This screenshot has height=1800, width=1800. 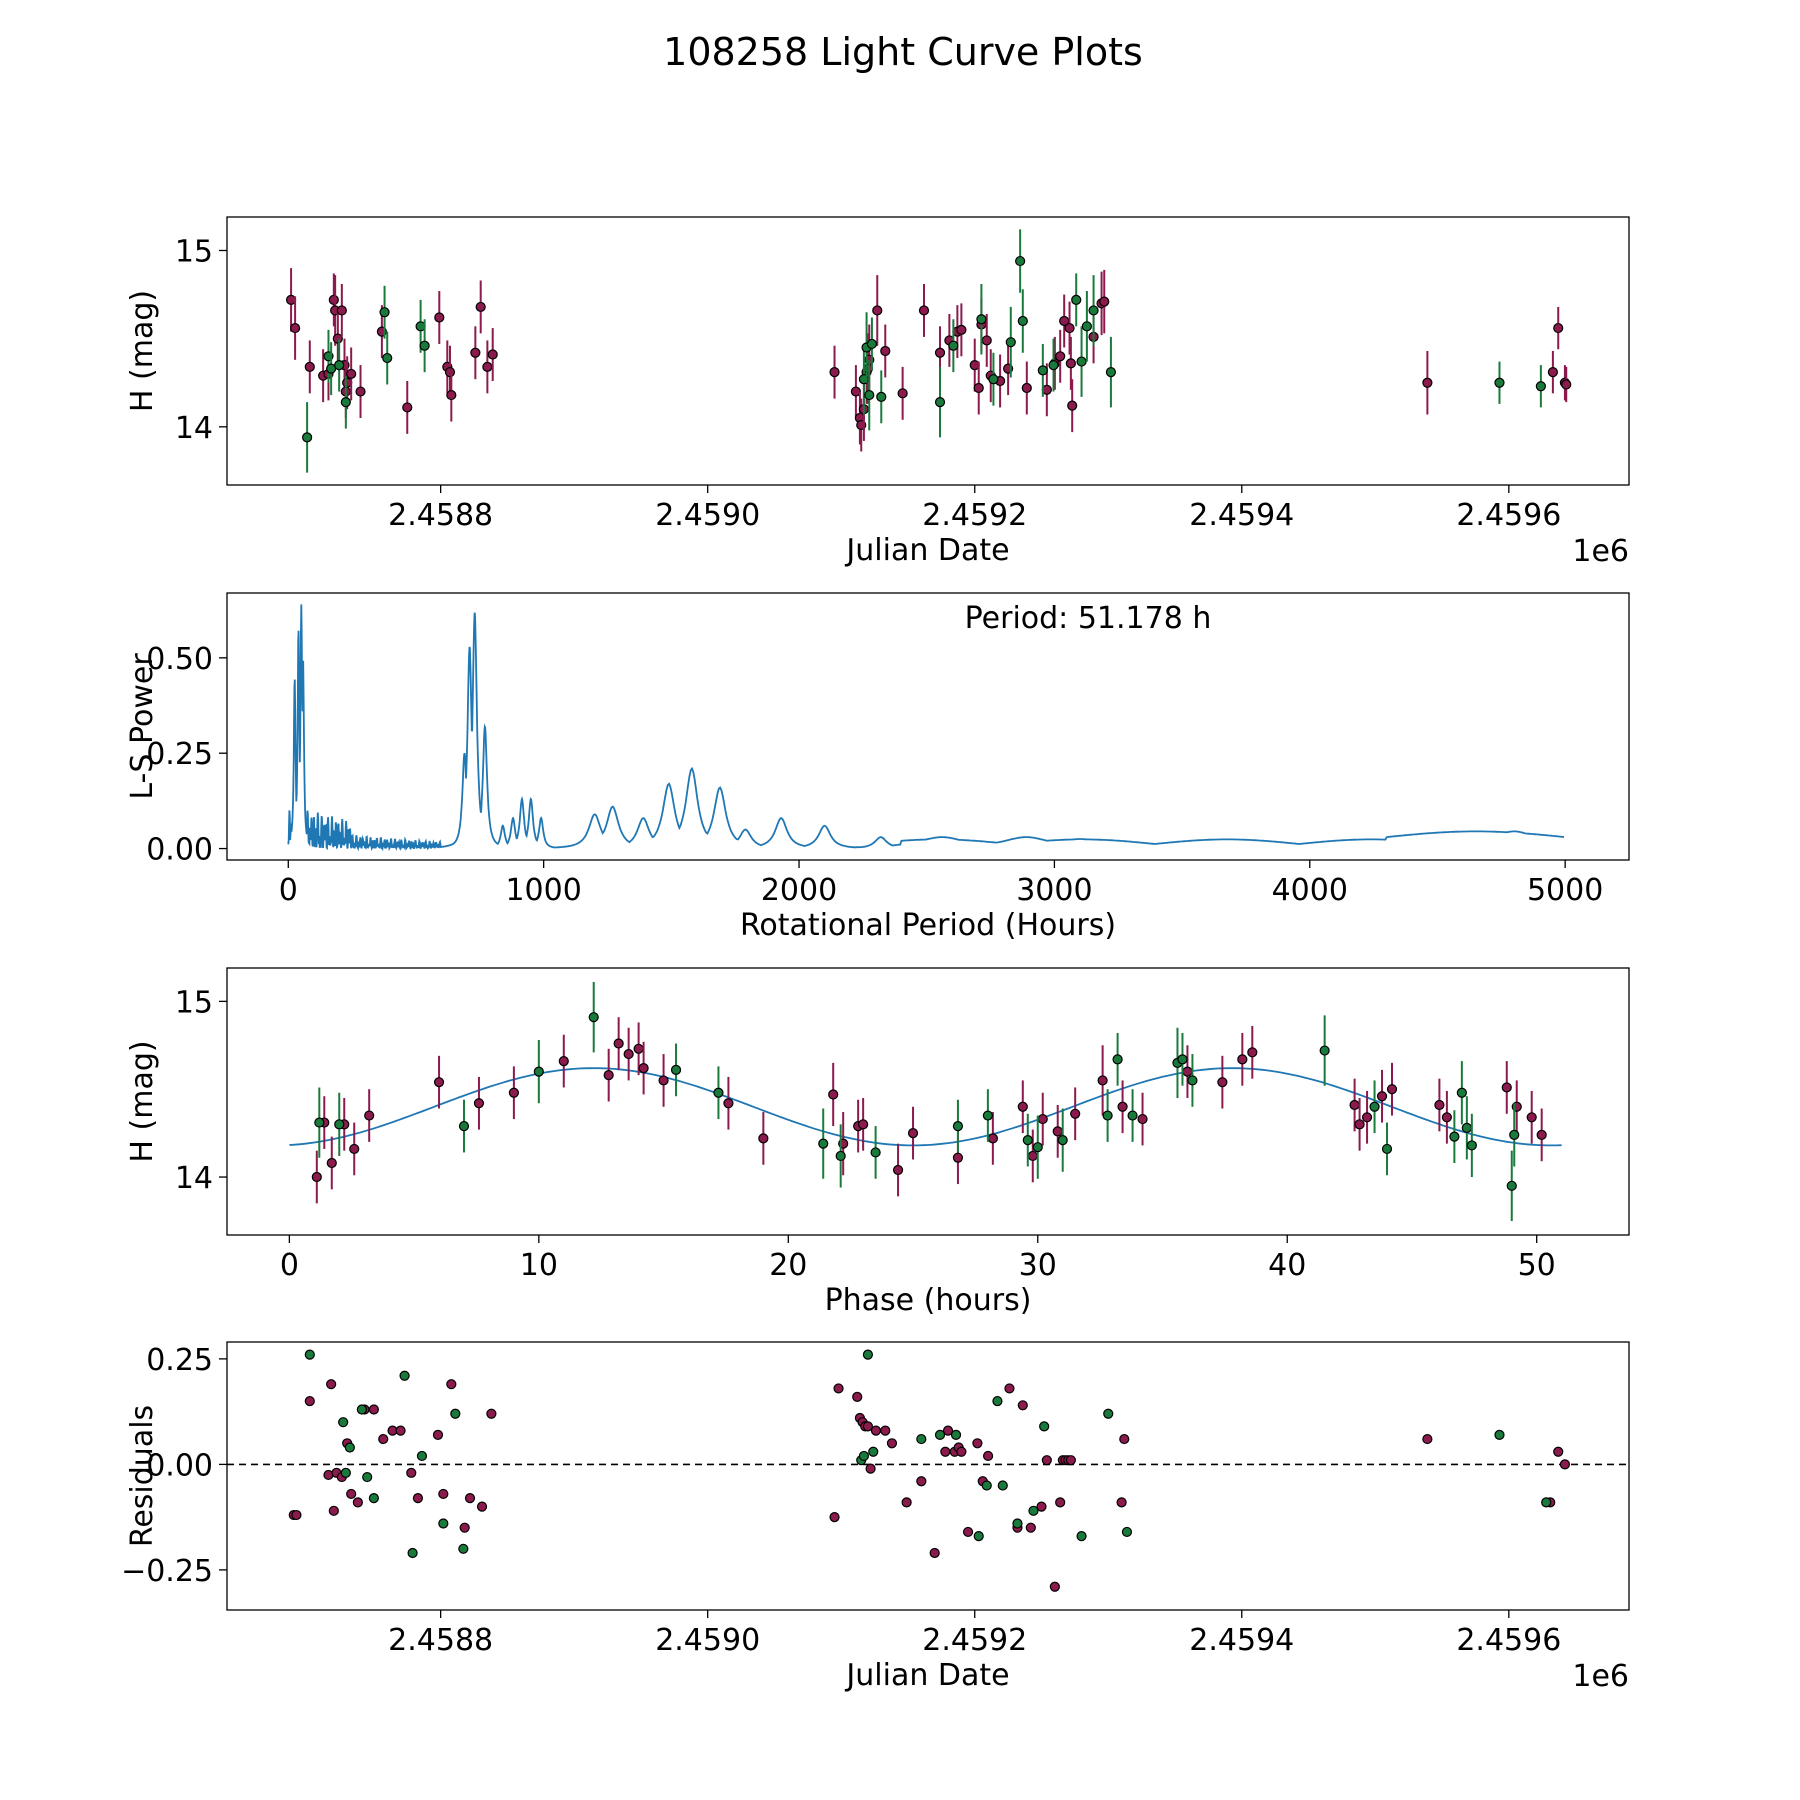 What do you see at coordinates (194, 252) in the screenshot?
I see `y-tick-label: 15` at bounding box center [194, 252].